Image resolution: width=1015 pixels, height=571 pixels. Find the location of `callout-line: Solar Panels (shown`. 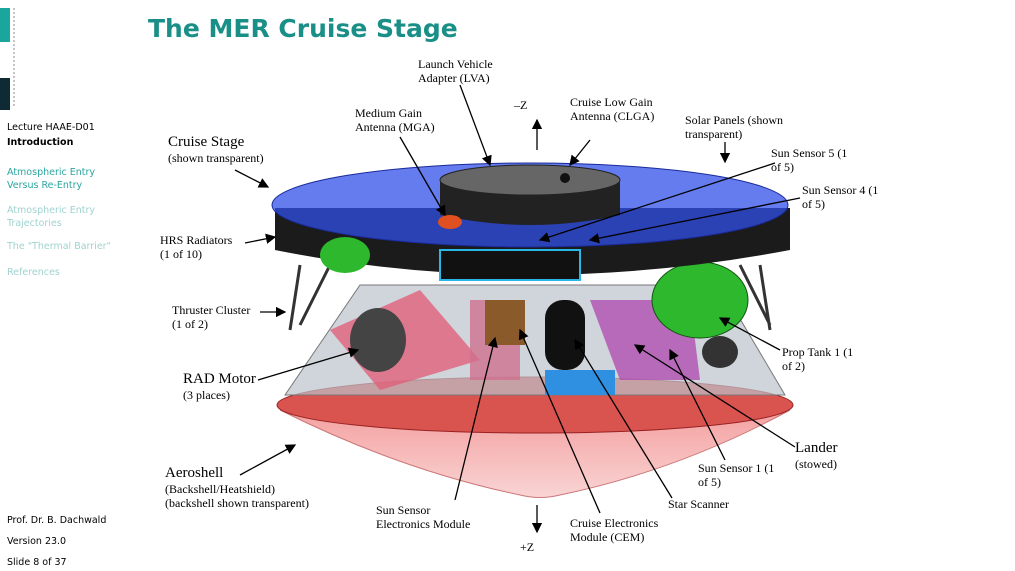

callout-line: Solar Panels (shown is located at coordinates (734, 120).